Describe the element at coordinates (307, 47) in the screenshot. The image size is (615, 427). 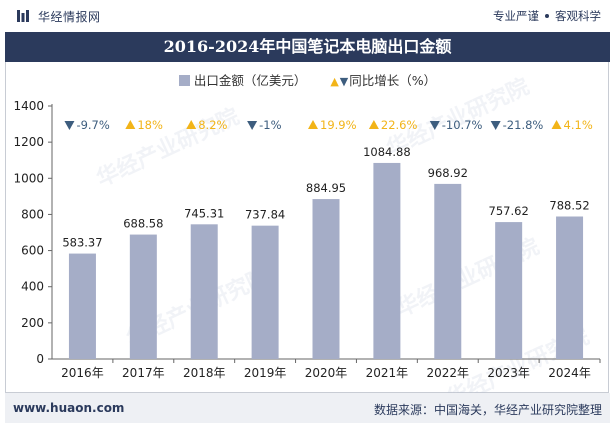
I see `chart-title: 2016-2024年中国笔记本电脑出口金额` at that location.